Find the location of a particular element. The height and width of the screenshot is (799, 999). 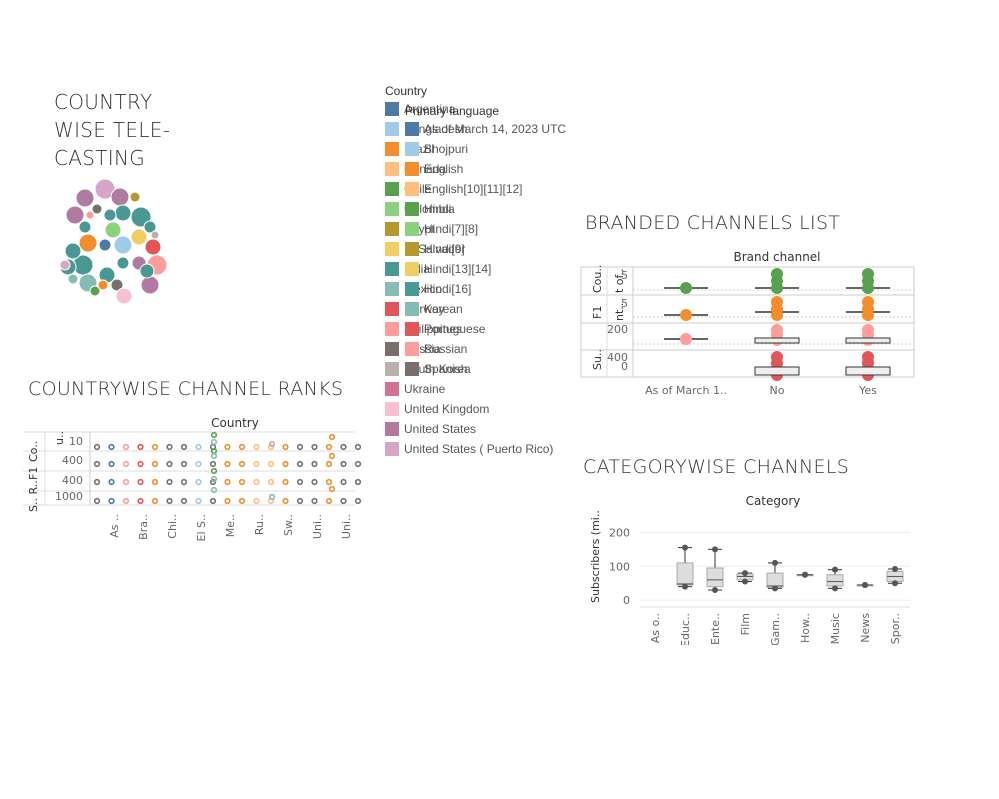

category-tick-label: 100 is located at coordinates (619, 566).